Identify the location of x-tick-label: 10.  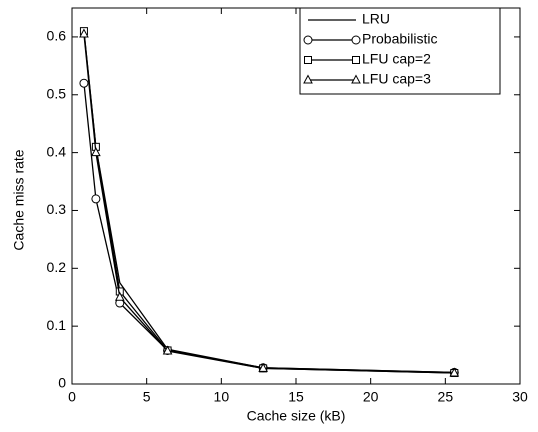
(222, 397).